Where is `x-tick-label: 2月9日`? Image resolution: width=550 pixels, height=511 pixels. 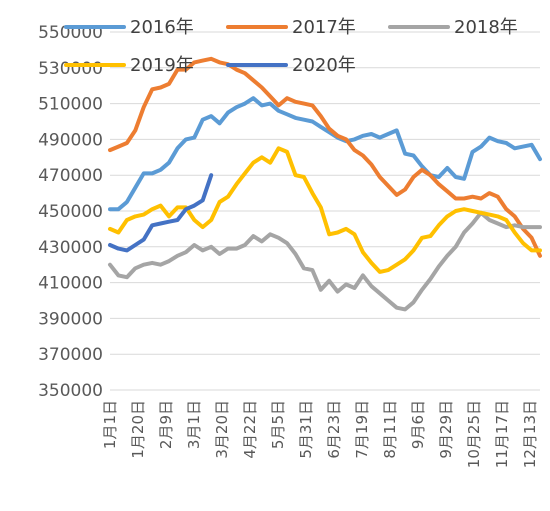
x-tick-label: 2月9日 is located at coordinates (166, 424).